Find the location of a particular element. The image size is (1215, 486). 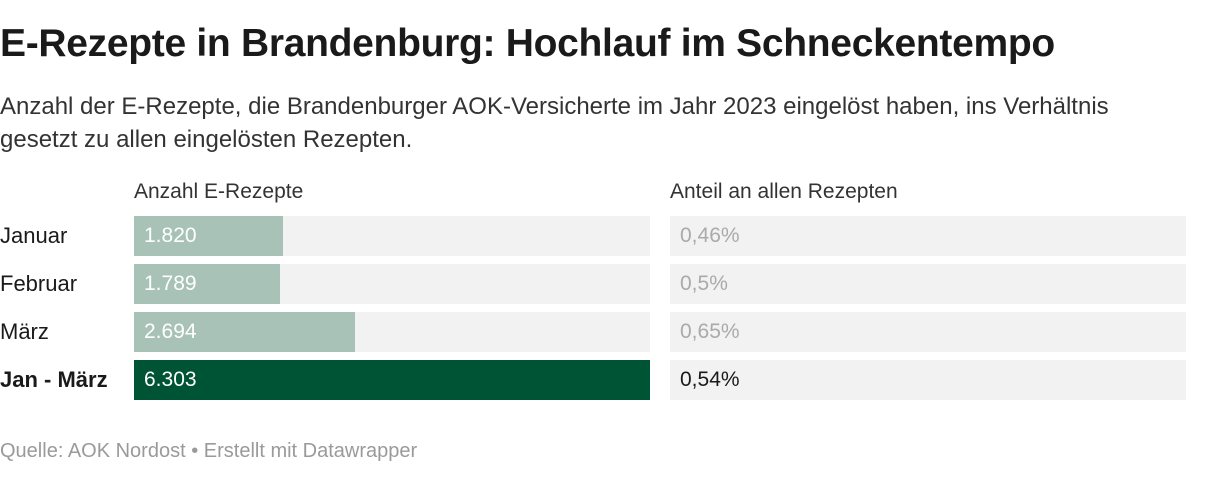

share-value-label: 0,46% is located at coordinates (710, 235).